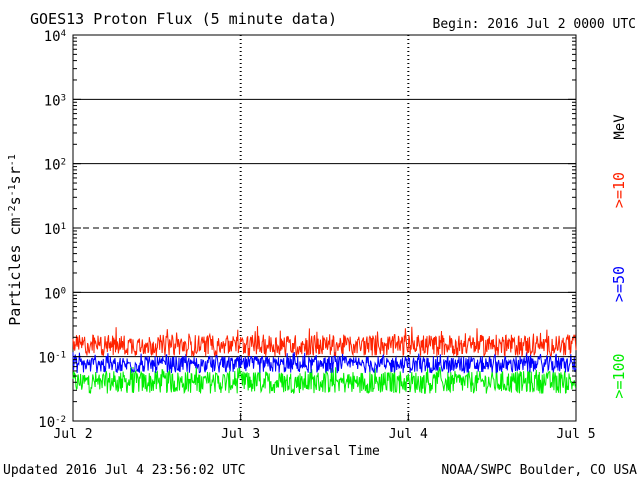  I want to click on y-tick-label-4: 10², so click(55, 166).